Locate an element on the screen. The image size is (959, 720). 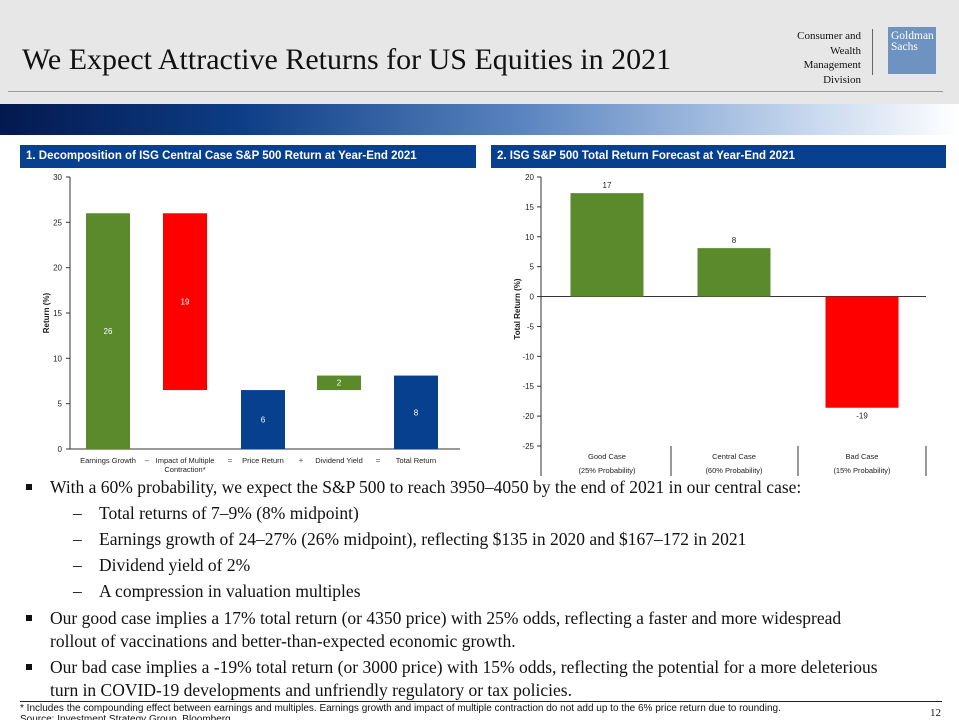
x-tick-label: Central Case is located at coordinates (734, 456).